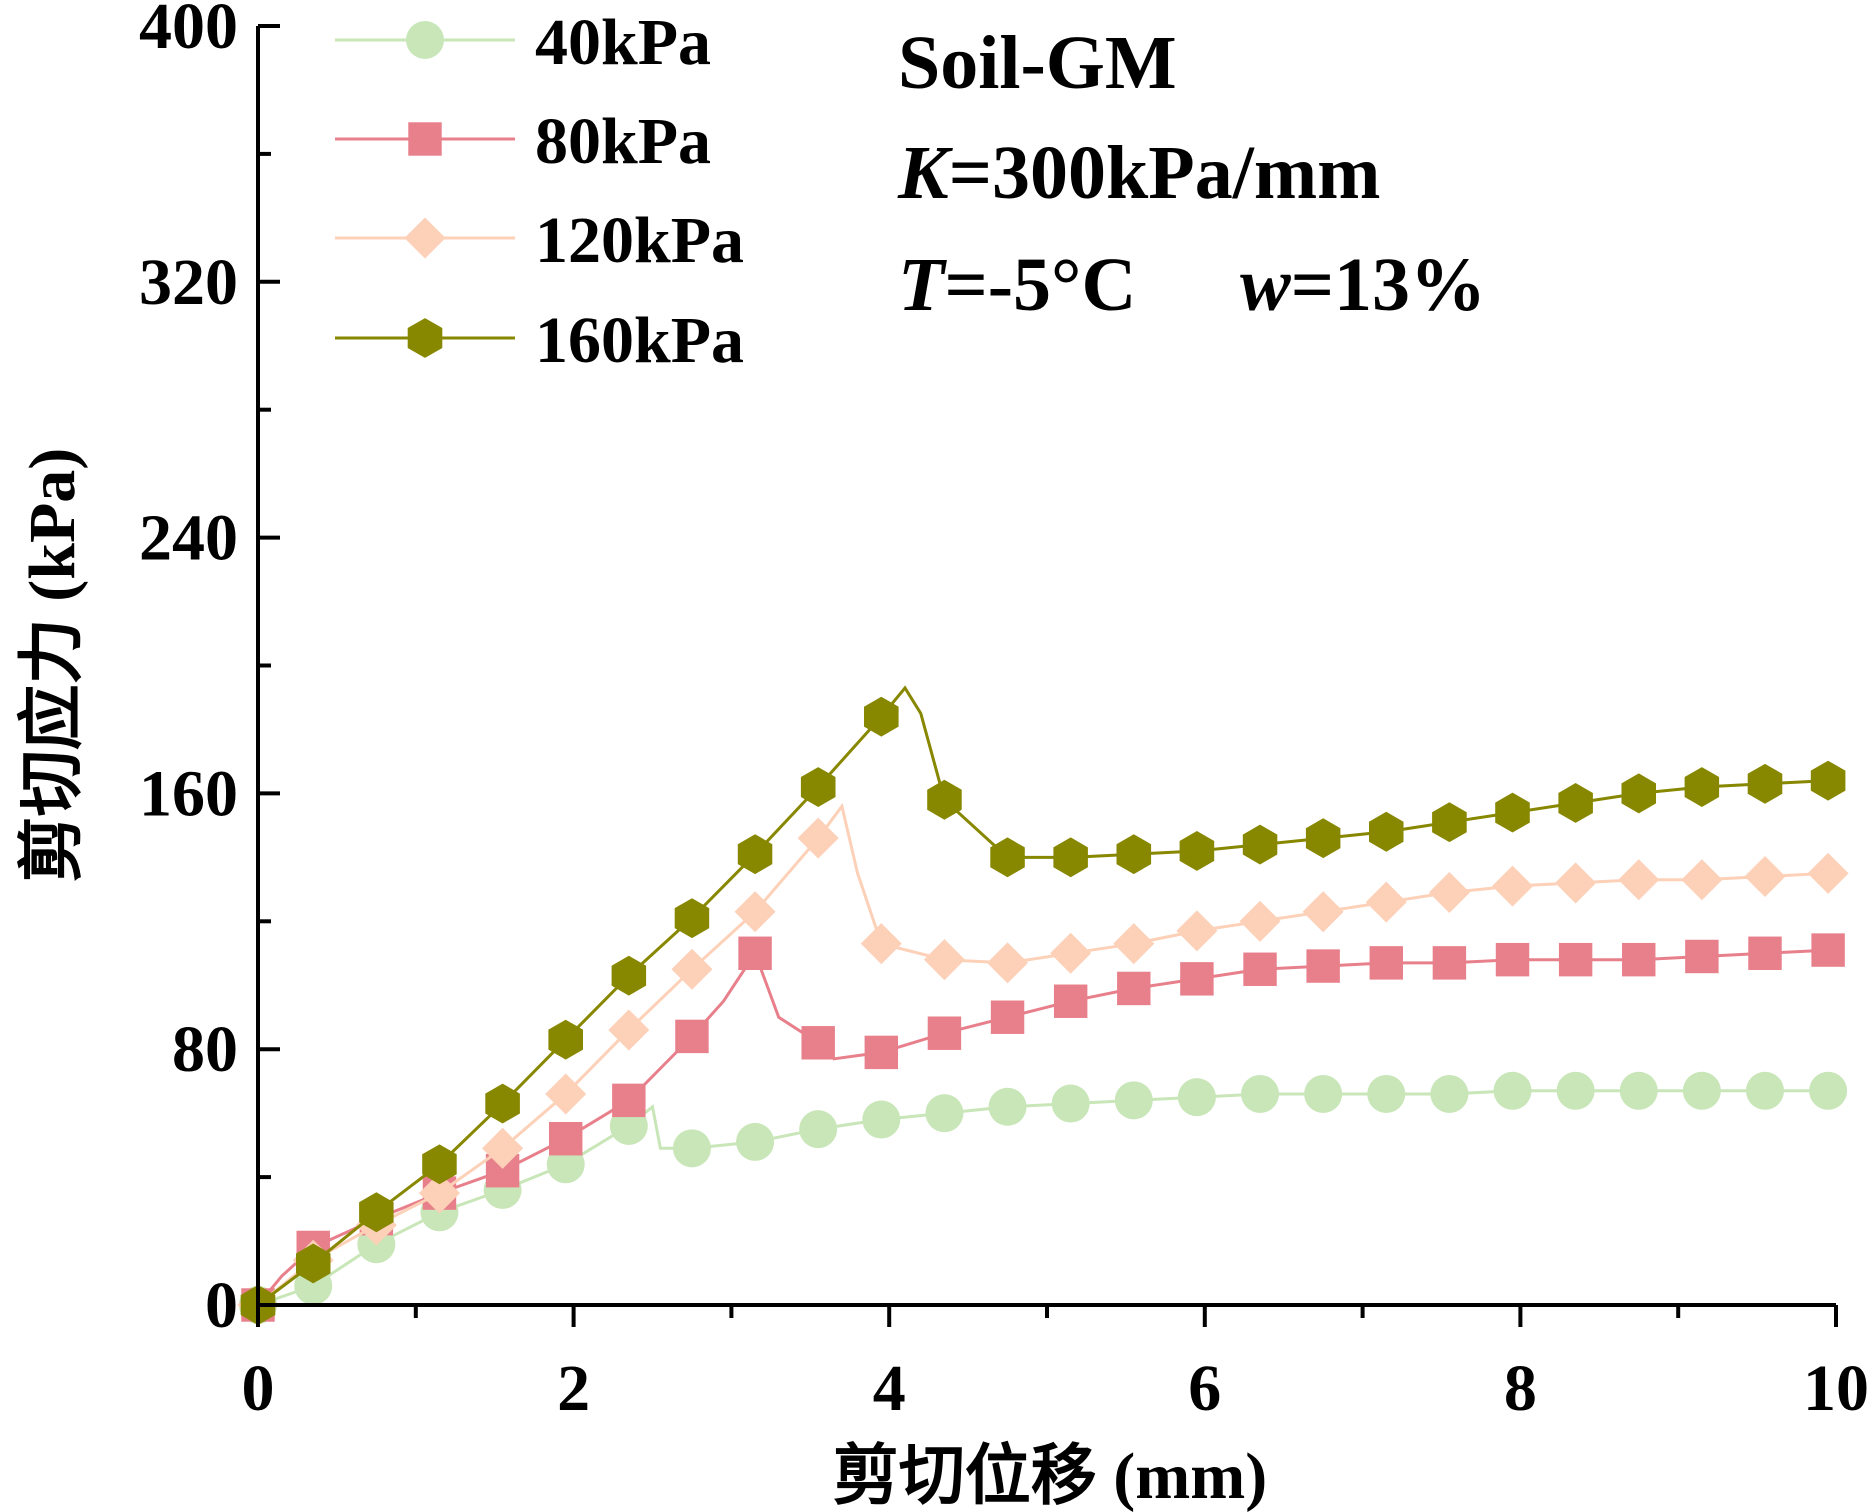 The width and height of the screenshot is (1875, 1512). I want to click on y-tick-label: 400, so click(188, 31).